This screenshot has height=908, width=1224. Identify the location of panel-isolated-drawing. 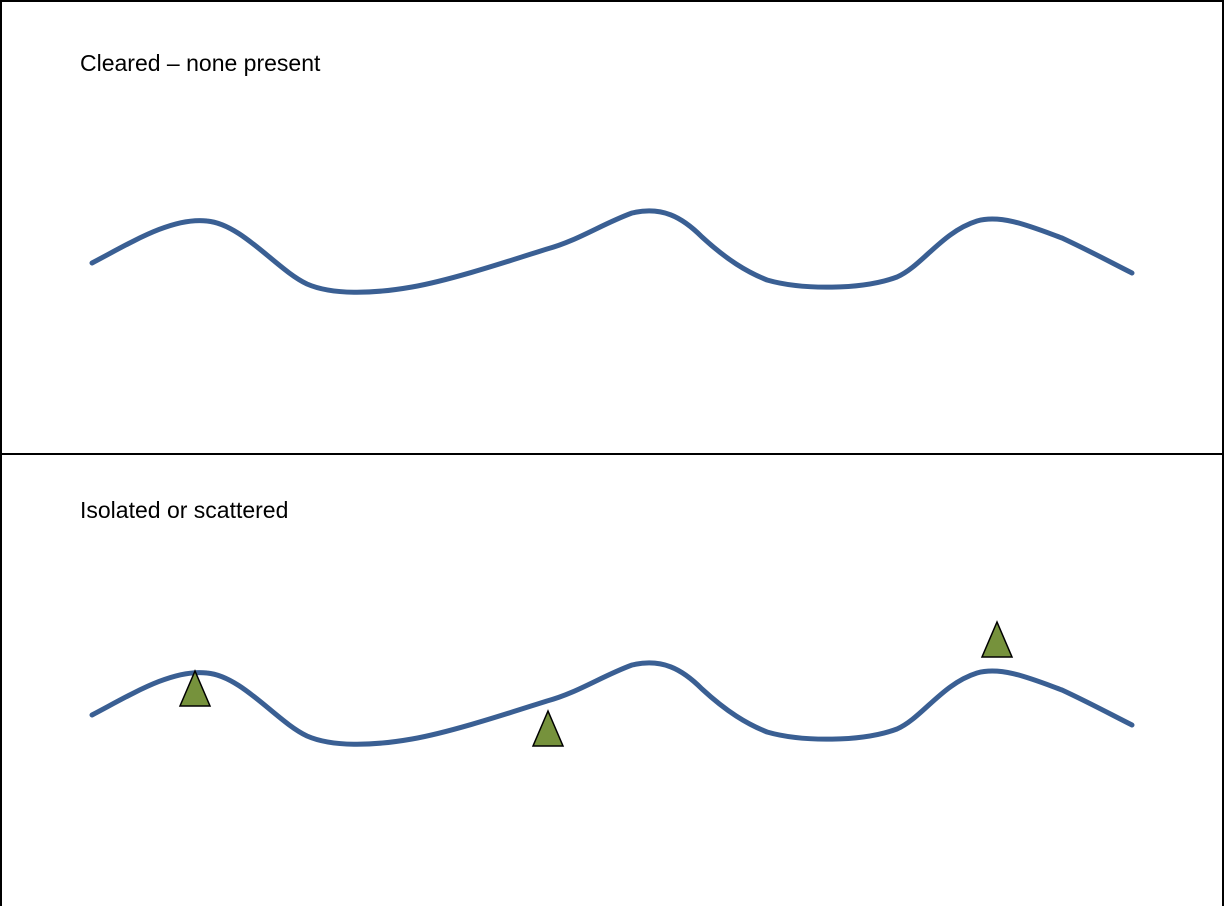
(612, 683).